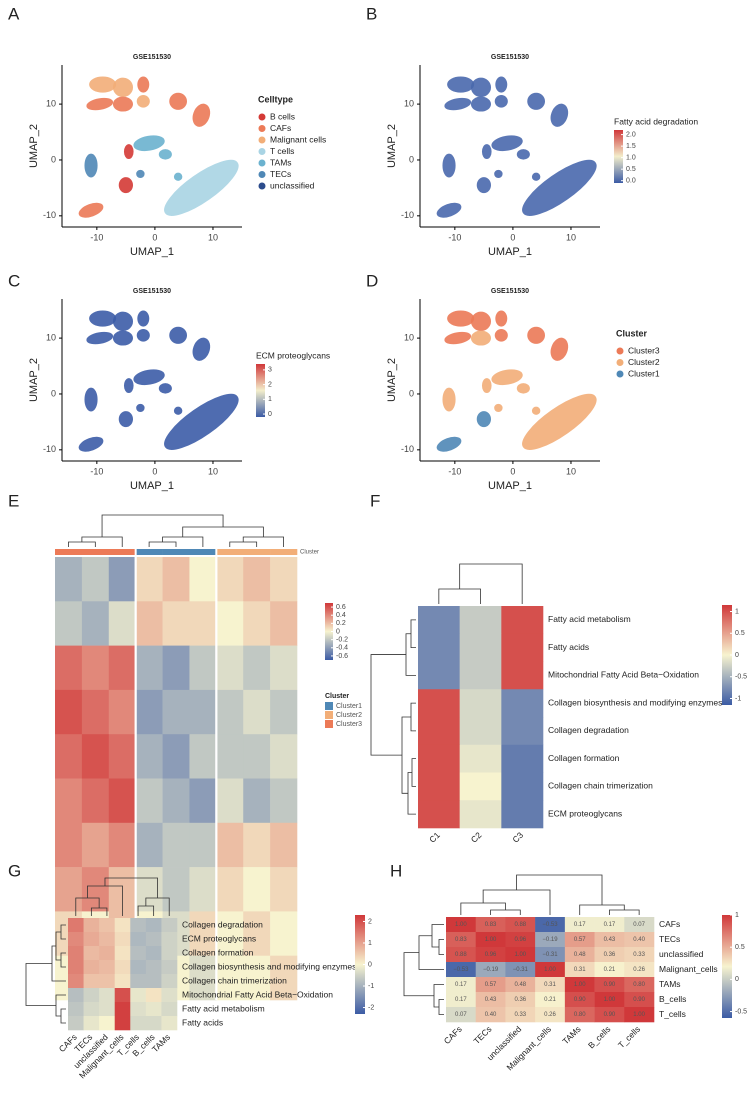 This screenshot has height=1109, width=756. Describe the element at coordinates (51, 103) in the screenshot. I see `y-tick-label: 10` at that location.